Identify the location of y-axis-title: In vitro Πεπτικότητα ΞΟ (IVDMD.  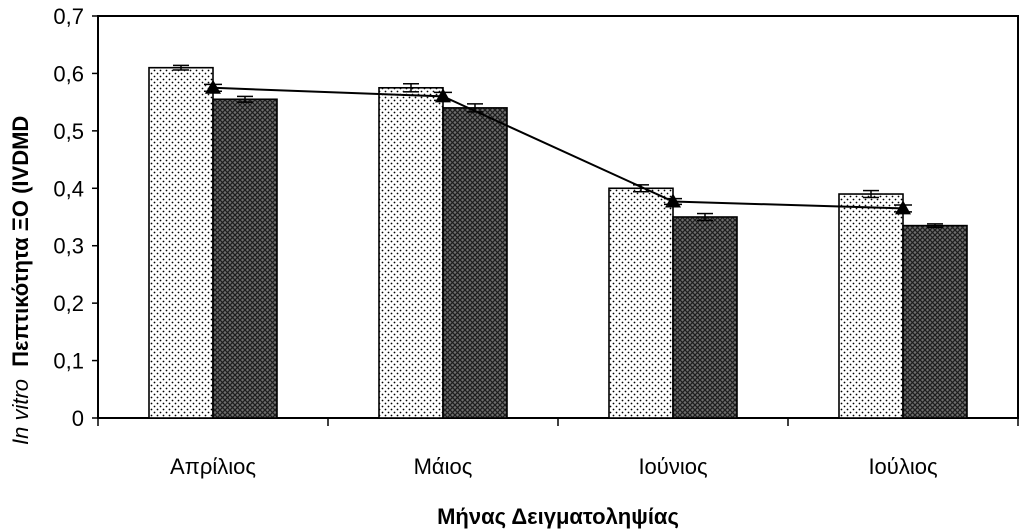
(20, 280).